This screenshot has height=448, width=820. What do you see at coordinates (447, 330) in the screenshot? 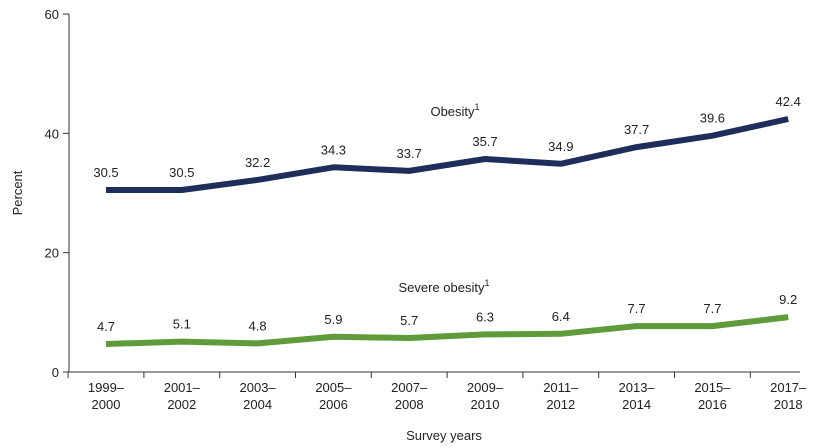
I see `series-line-severe` at bounding box center [447, 330].